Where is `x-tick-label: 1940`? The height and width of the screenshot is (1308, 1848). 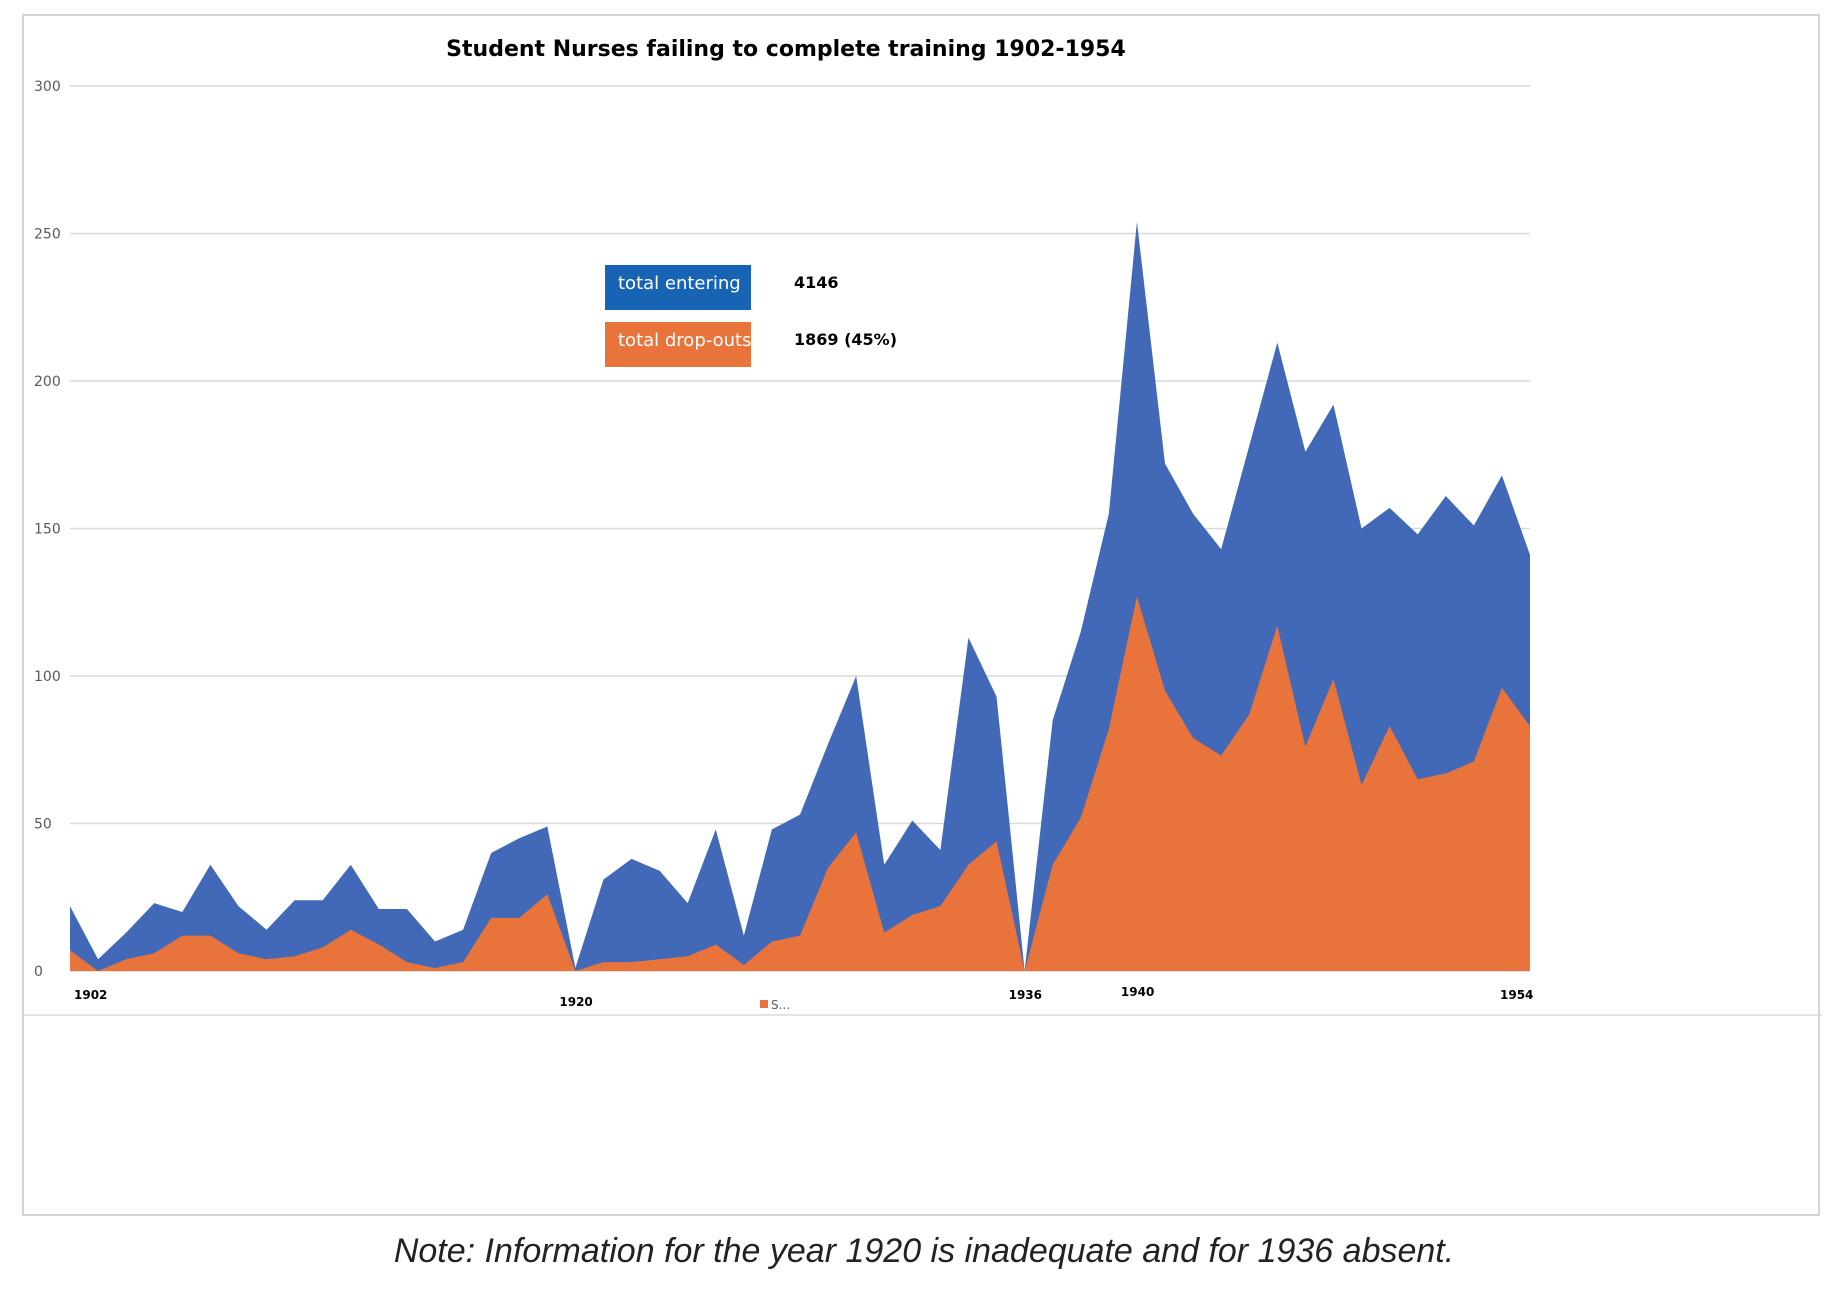 x-tick-label: 1940 is located at coordinates (1137, 992).